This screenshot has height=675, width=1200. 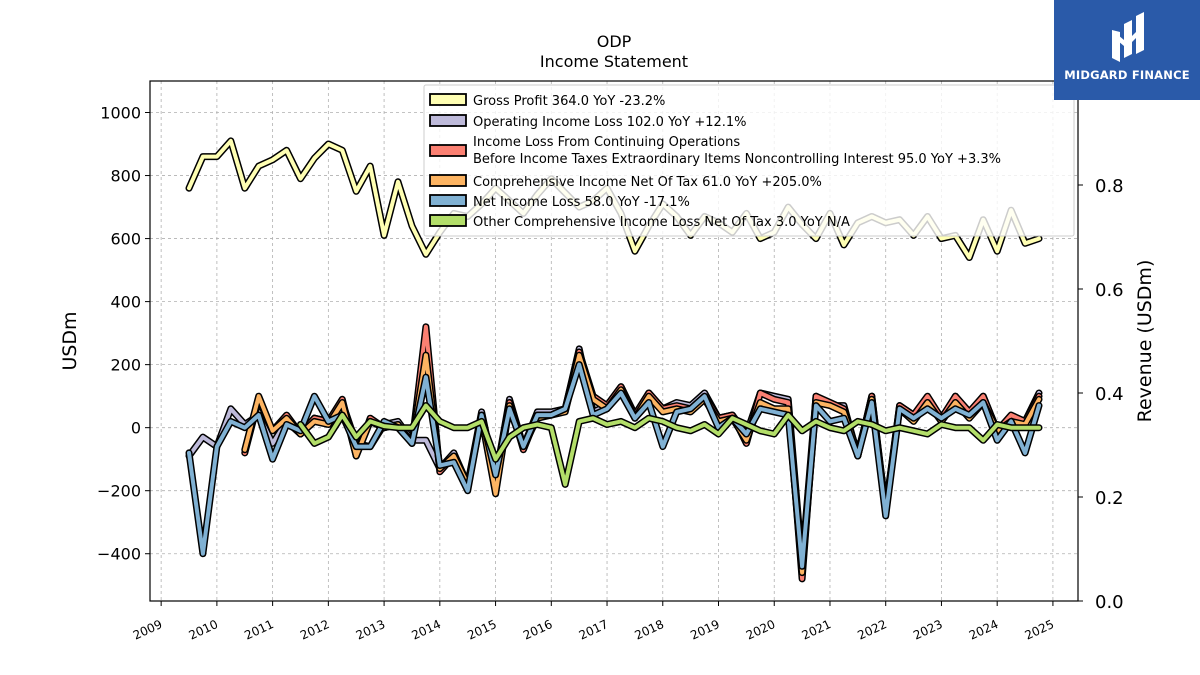 What do you see at coordinates (1040, 630) in the screenshot?
I see `x-tick-label: 2025` at bounding box center [1040, 630].